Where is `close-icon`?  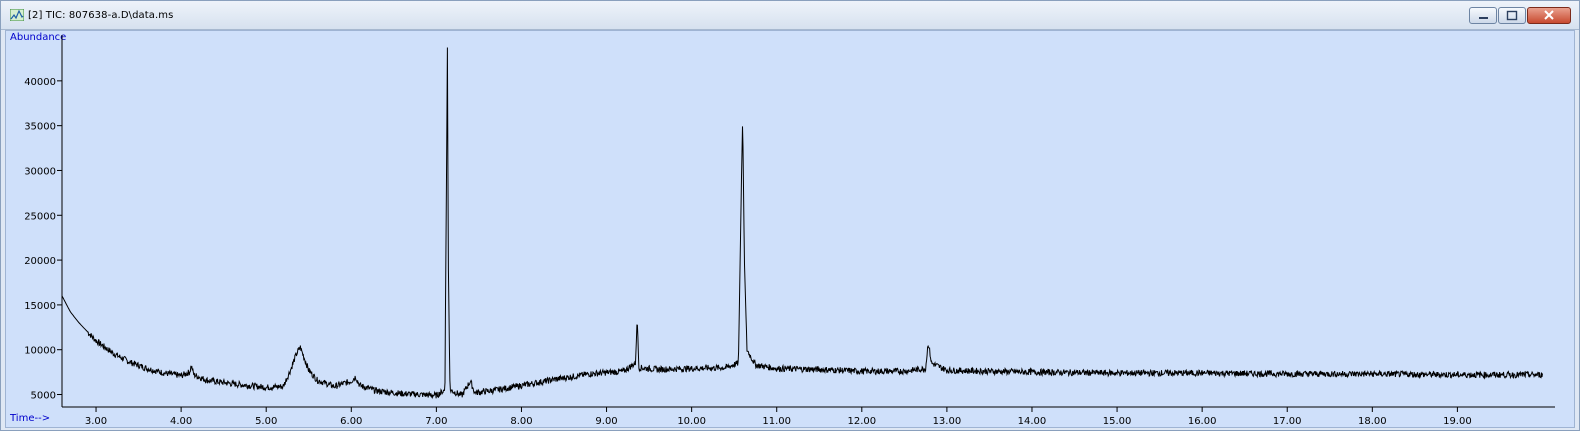
close-icon is located at coordinates (1549, 15).